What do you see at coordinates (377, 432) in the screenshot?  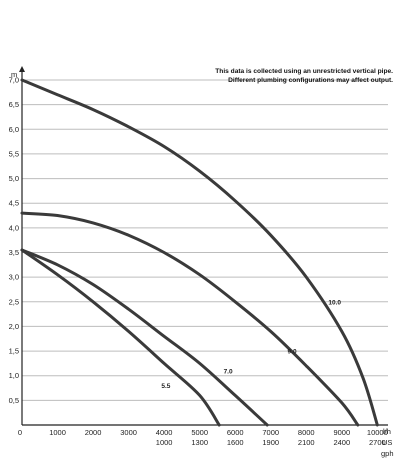 I see `x-tick-label-lph: 10000` at bounding box center [377, 432].